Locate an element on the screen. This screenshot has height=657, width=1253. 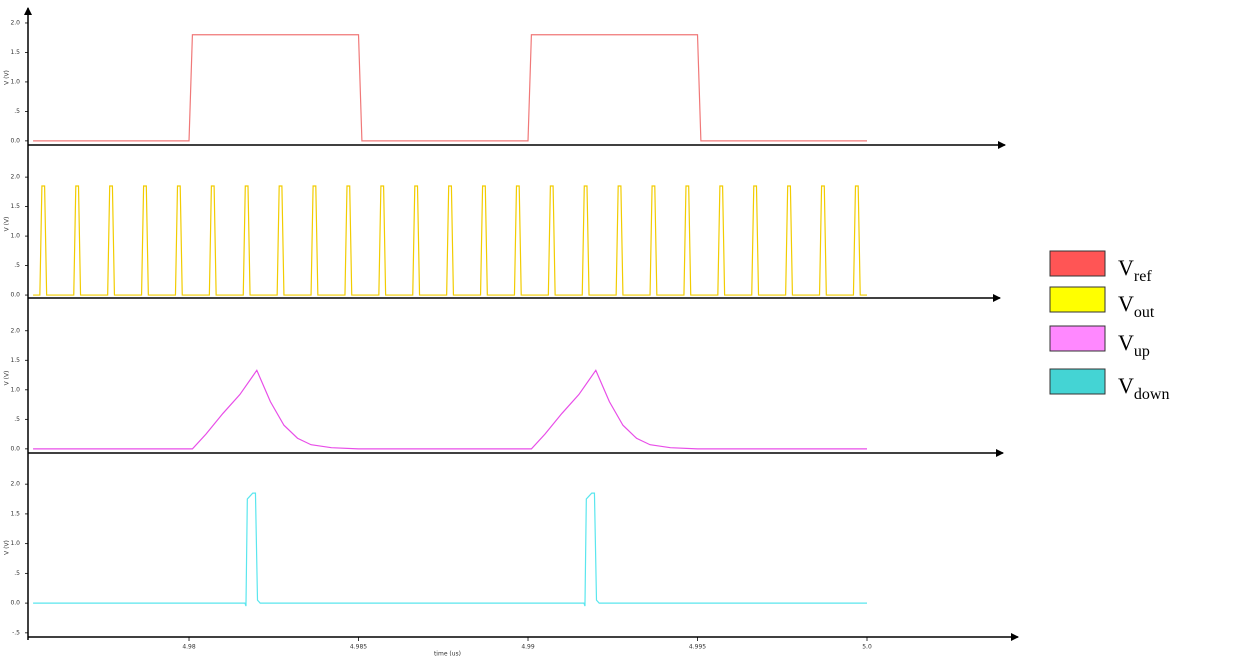
legend-label: Vout is located at coordinates (1136, 306).